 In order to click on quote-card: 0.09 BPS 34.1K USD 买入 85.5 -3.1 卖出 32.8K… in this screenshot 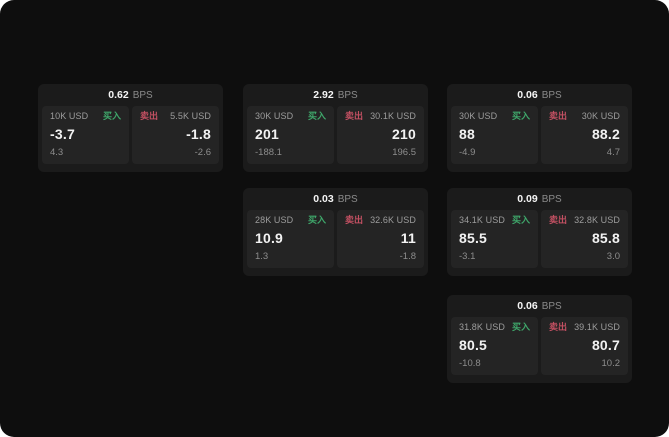, I will do `click(539, 232)`.